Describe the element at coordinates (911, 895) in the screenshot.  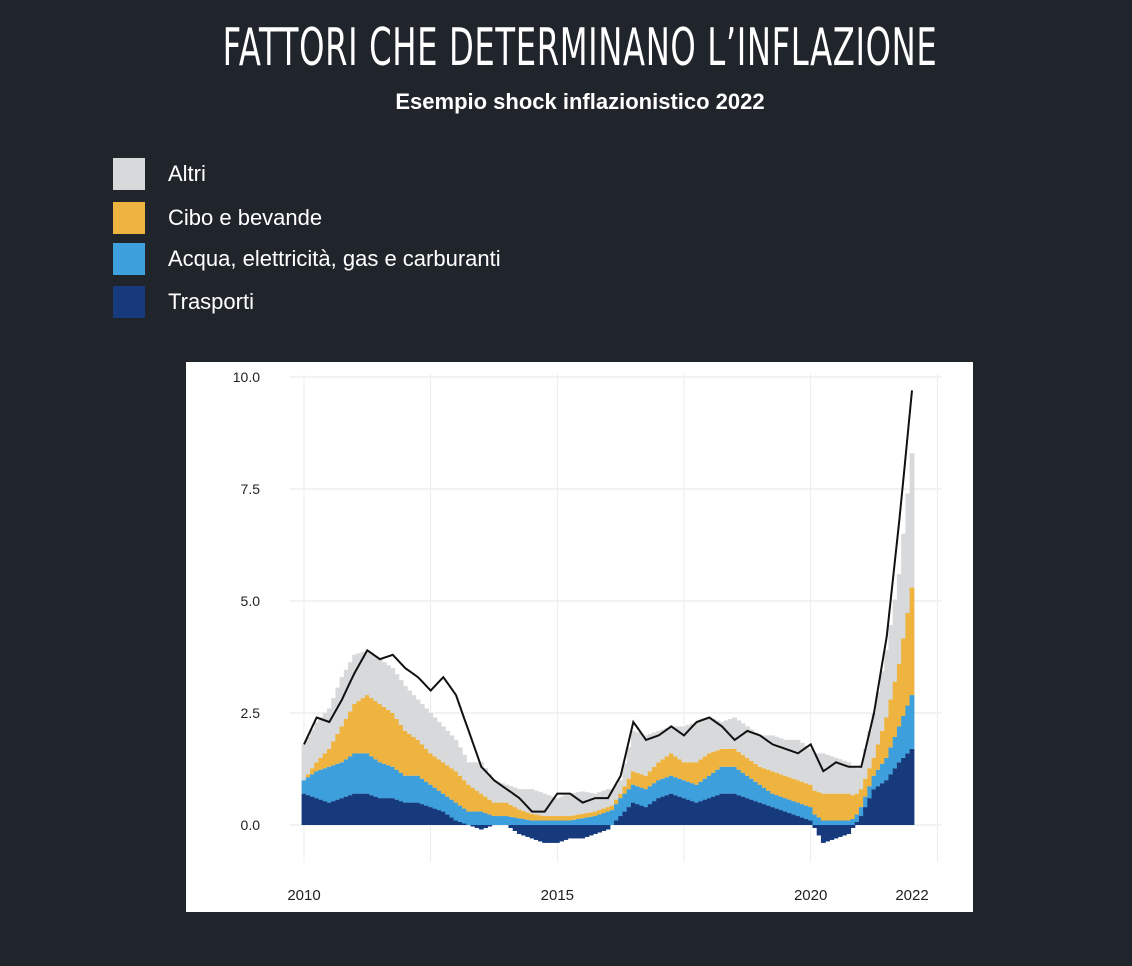
I see `x-tick-label: 2022` at that location.